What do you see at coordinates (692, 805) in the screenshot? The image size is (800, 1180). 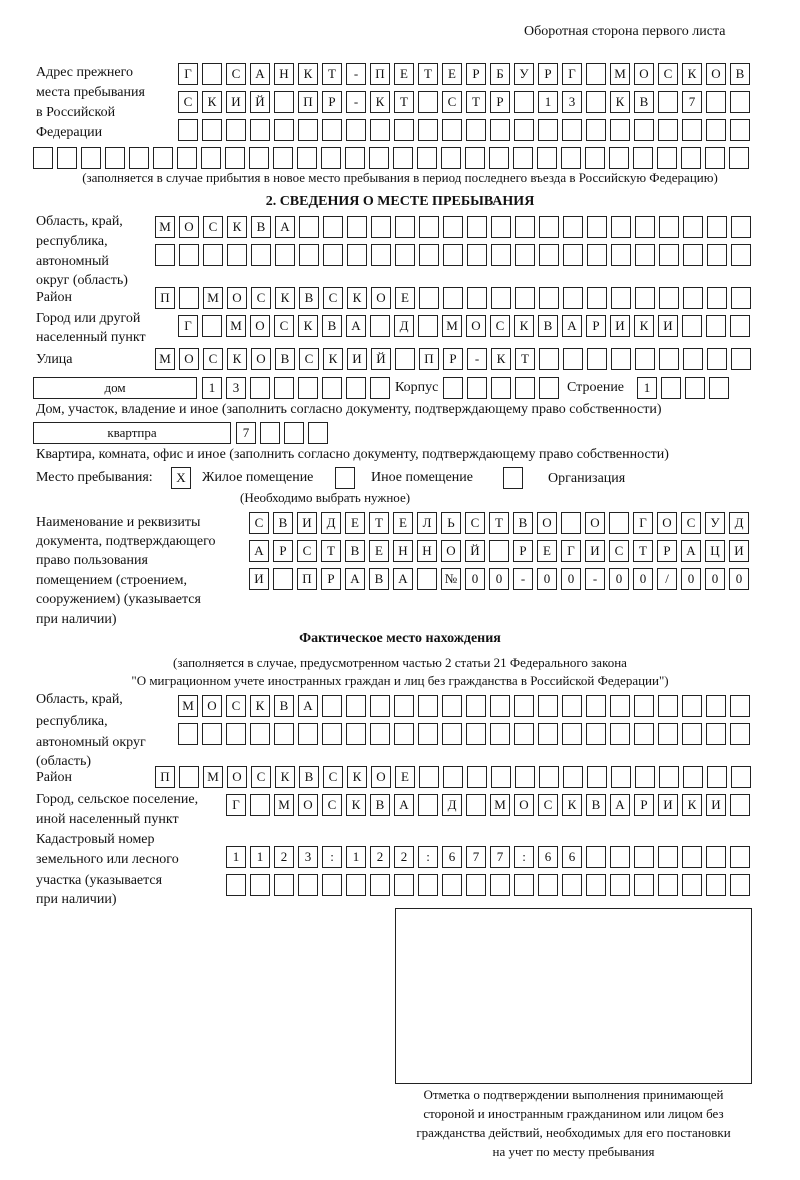 I see `char-cell: К` at bounding box center [692, 805].